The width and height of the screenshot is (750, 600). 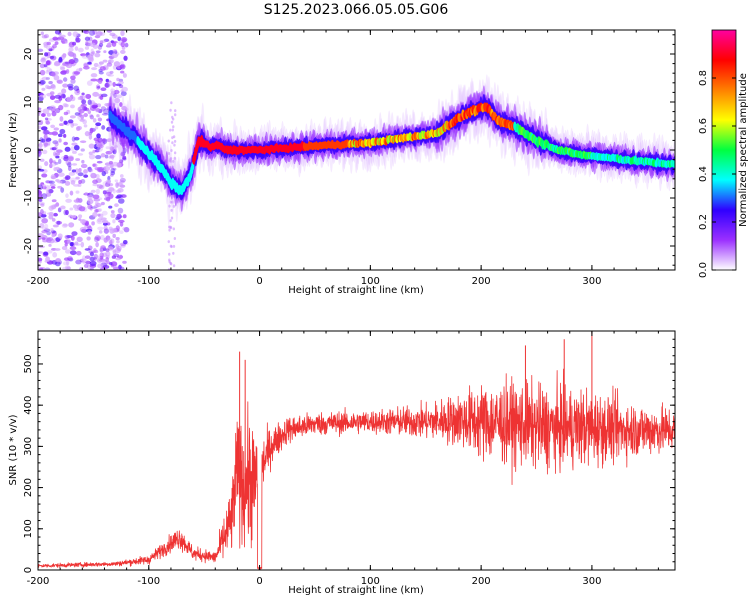 I want to click on spectrogram-ytick-label: 10, so click(x=28, y=102).